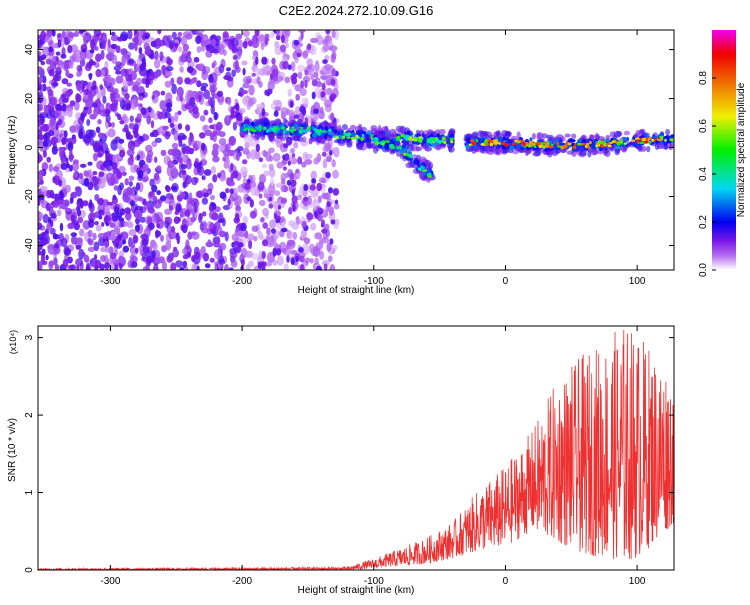  What do you see at coordinates (13, 342) in the screenshot?
I see `snr-y-multiplier: (x10⁴)` at bounding box center [13, 342].